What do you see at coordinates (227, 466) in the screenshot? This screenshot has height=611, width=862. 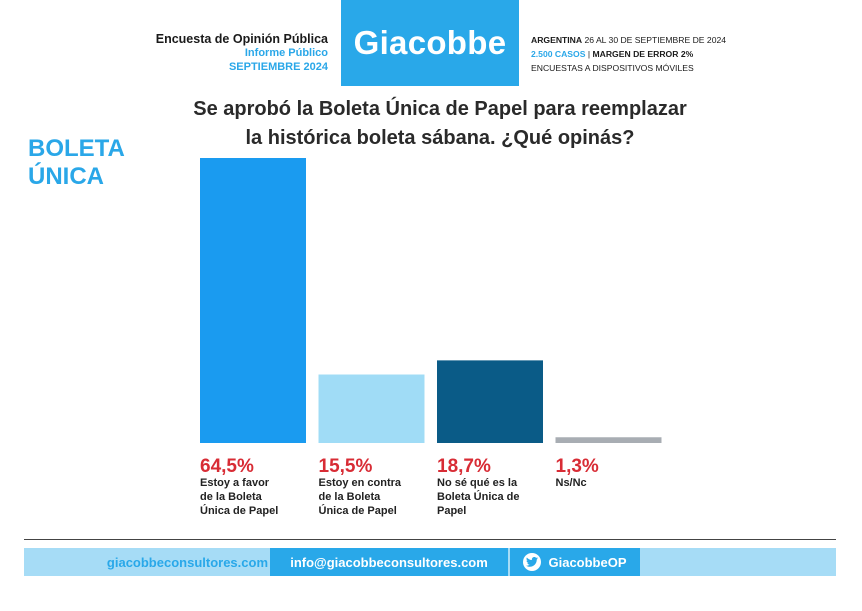 I see `value-label-1: 64,5%` at bounding box center [227, 466].